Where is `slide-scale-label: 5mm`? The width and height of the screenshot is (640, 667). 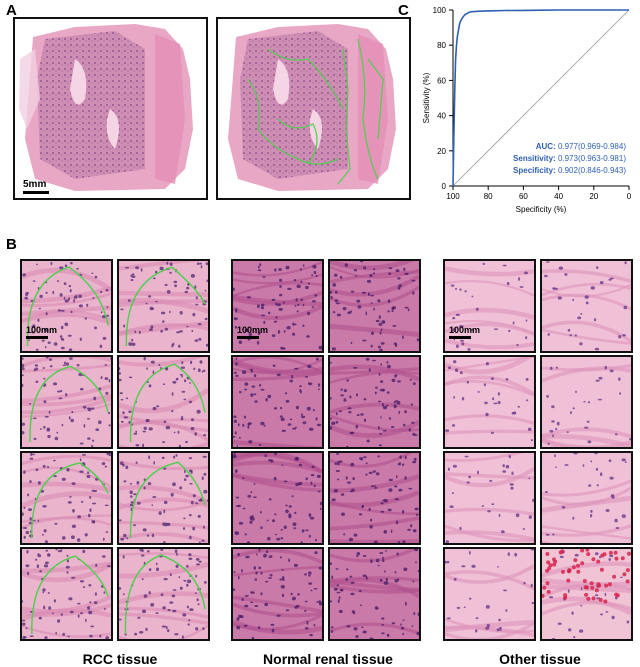 slide-scale-label: 5mm is located at coordinates (35, 184).